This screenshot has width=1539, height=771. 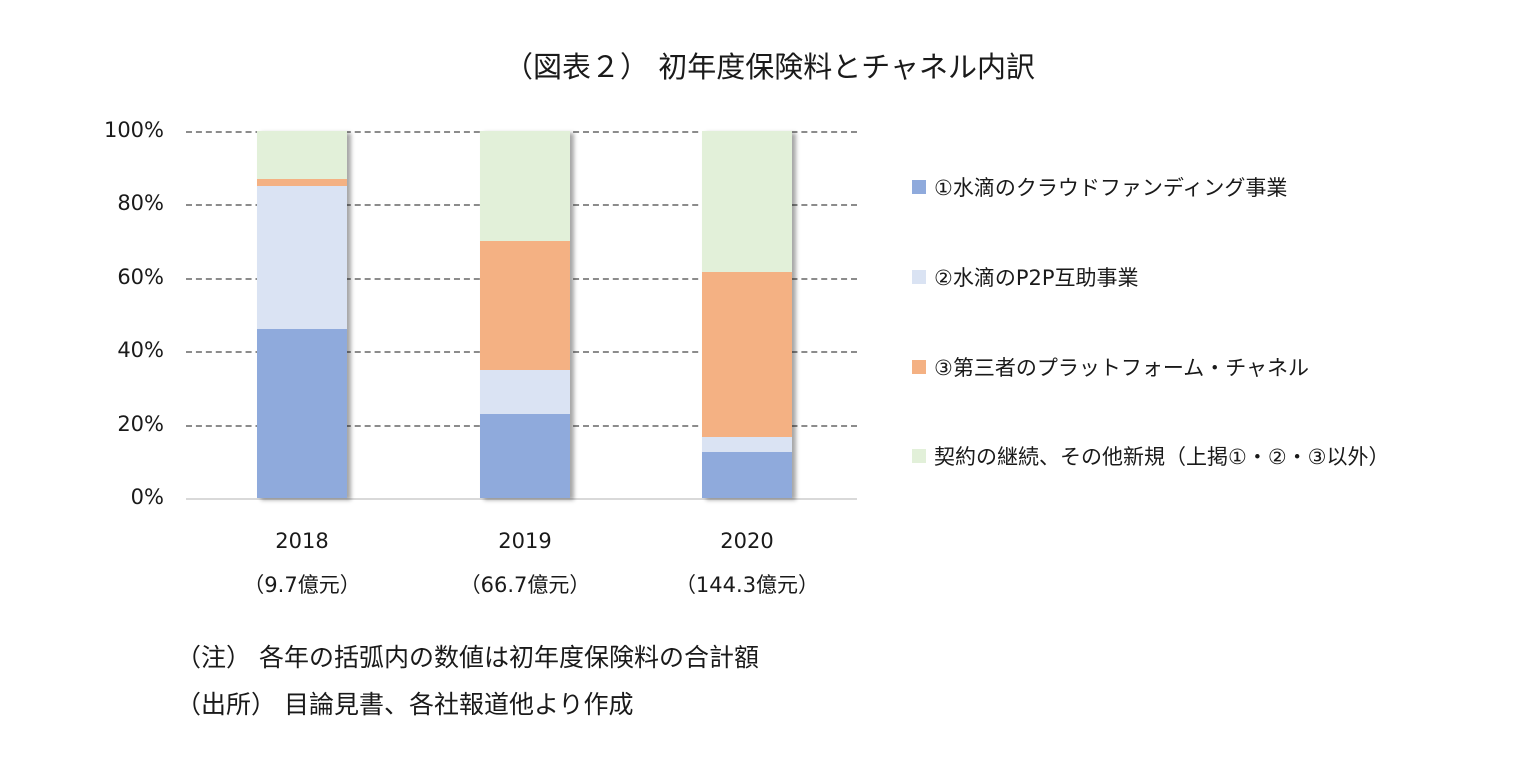 What do you see at coordinates (405, 704) in the screenshot?
I see `note-source: （出所） 目論見書、各社報道他より作成` at bounding box center [405, 704].